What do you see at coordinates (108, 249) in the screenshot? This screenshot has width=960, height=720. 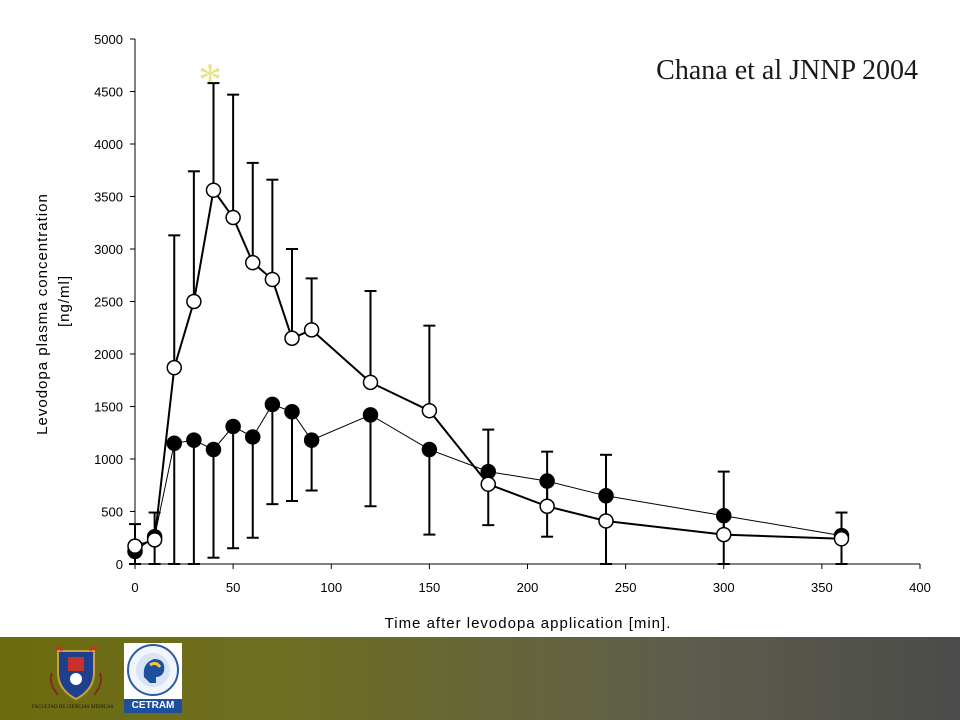 I see `y-tick-label: 3000` at bounding box center [108, 249].